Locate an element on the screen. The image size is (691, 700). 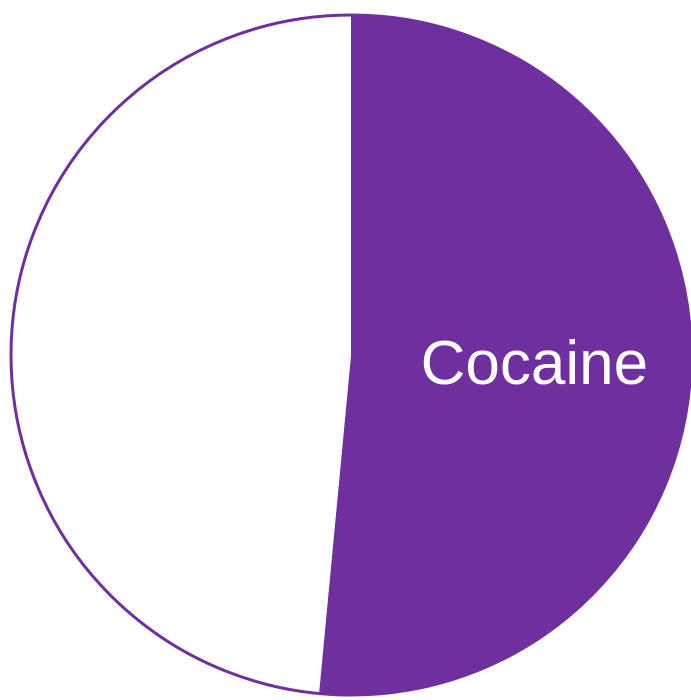
pie-slice-label: Cocaine is located at coordinates (534, 363).